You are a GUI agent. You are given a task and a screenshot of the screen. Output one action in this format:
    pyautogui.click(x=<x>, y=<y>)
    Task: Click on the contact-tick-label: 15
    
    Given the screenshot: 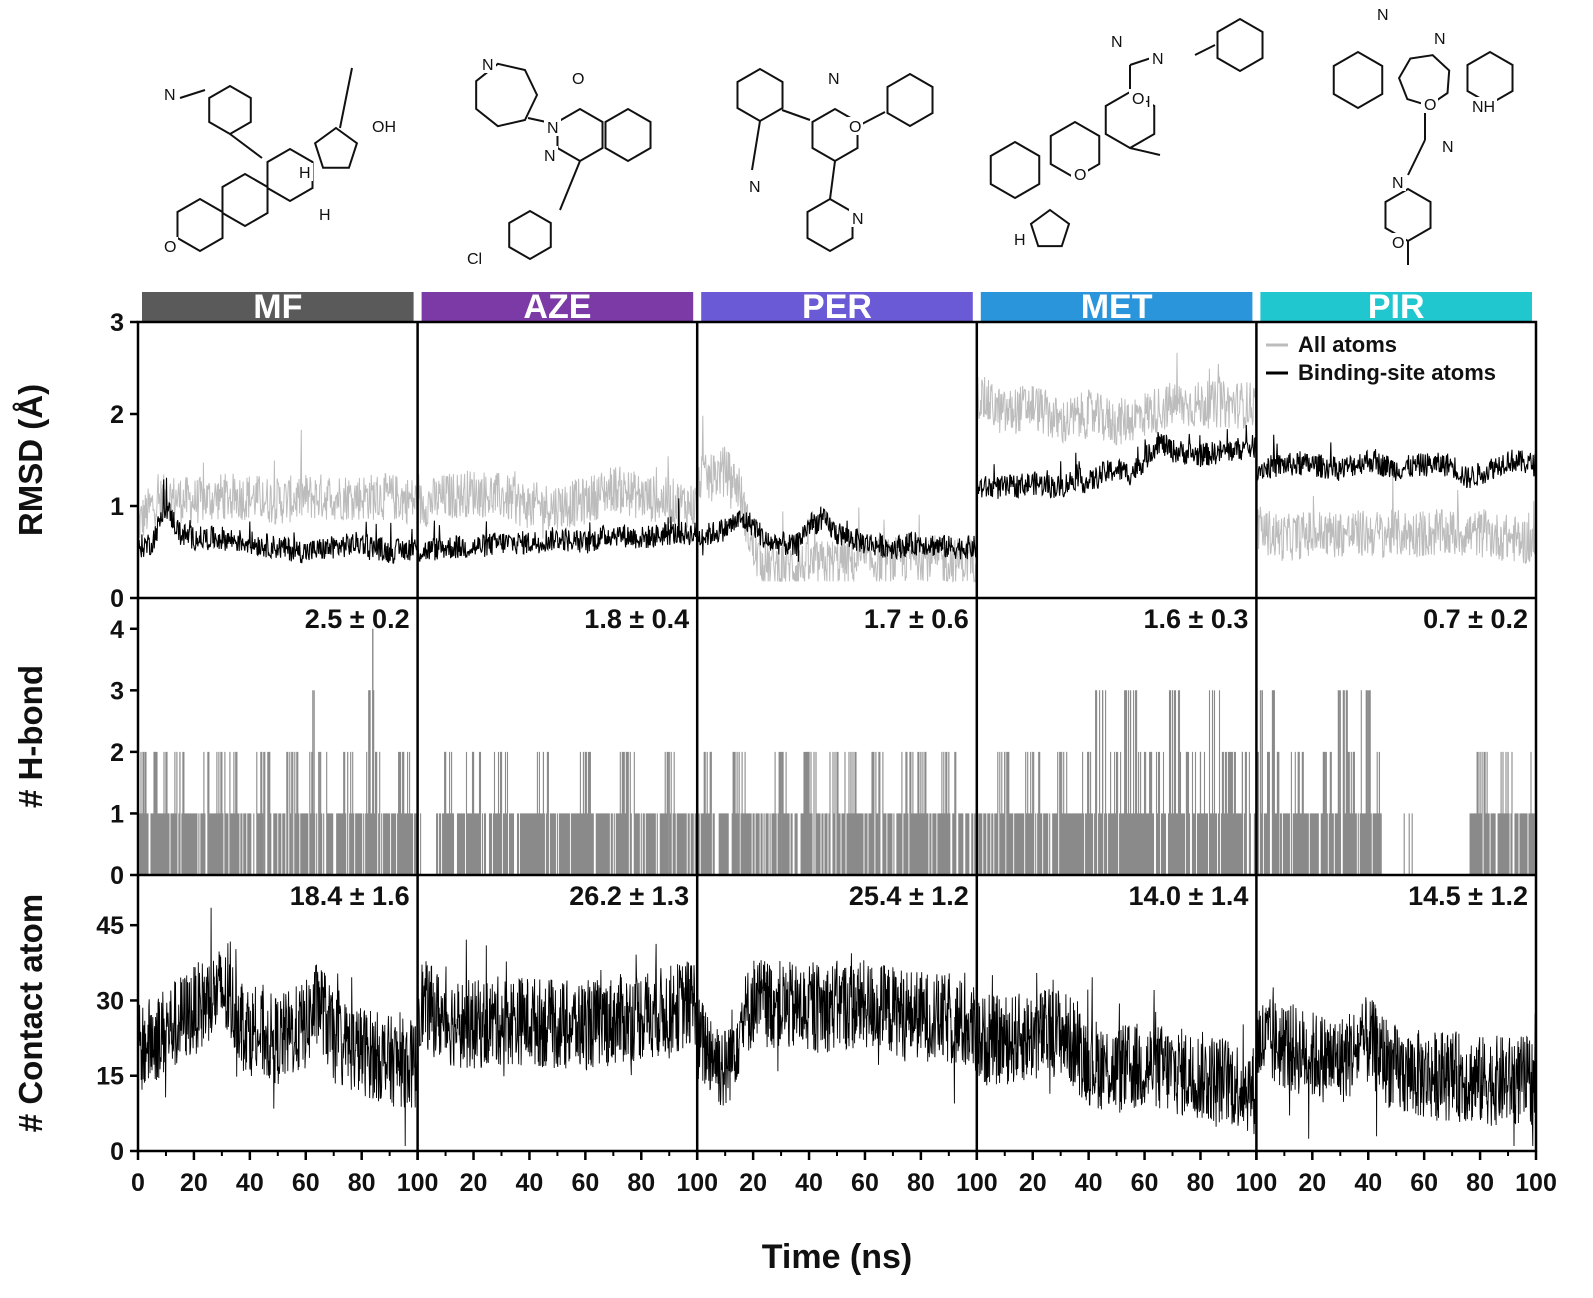 What is the action you would take?
    pyautogui.click(x=110, y=1077)
    